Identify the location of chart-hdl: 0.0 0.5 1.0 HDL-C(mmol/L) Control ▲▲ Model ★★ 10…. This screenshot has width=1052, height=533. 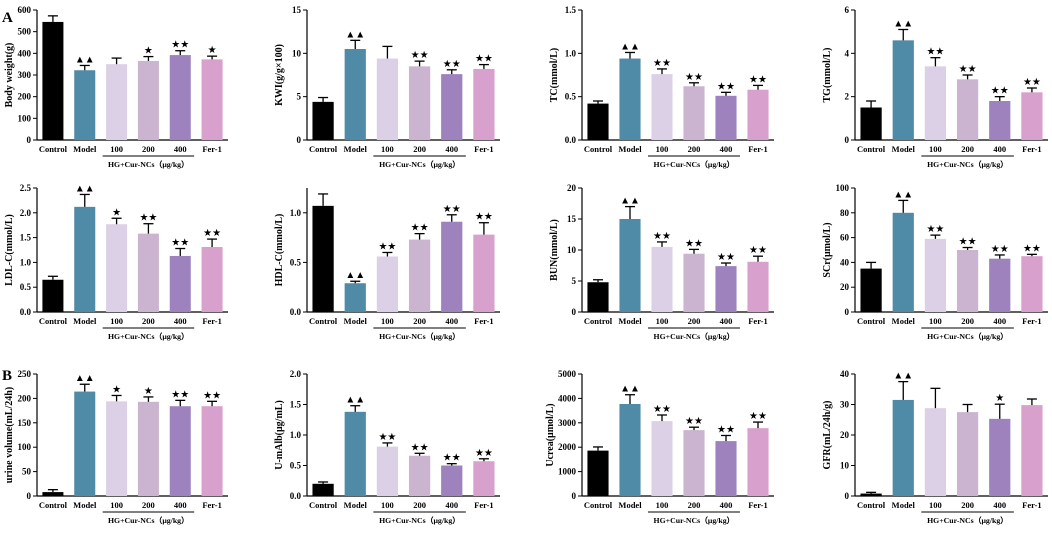
(387, 264).